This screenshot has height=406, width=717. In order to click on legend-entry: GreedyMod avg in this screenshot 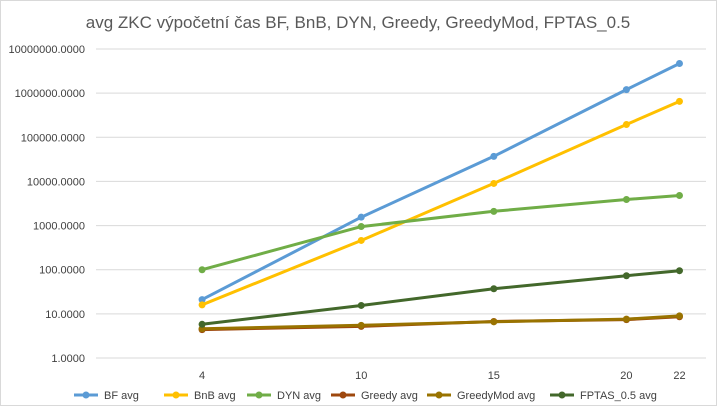, I will do `click(481, 396)`.